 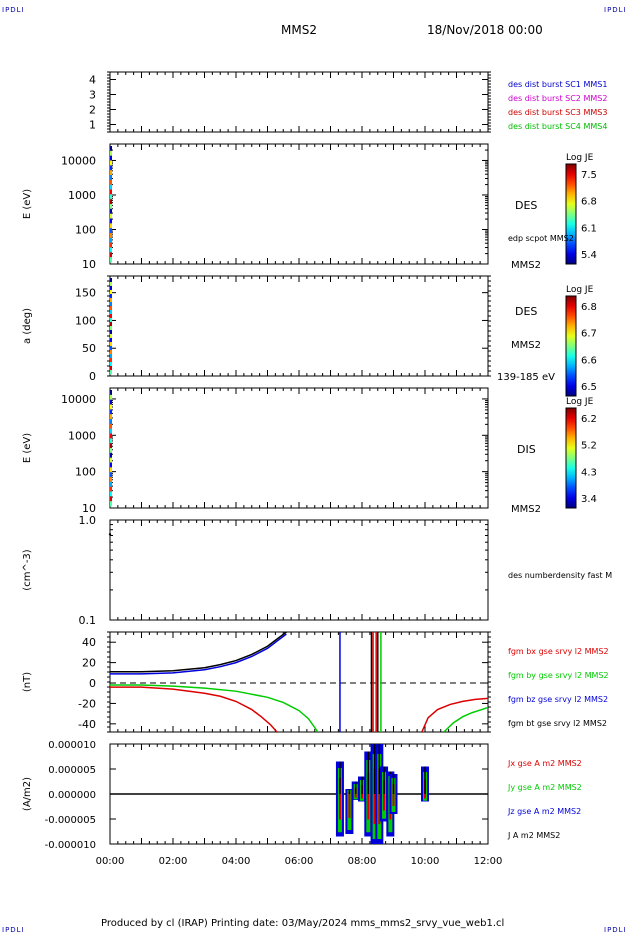 I want to click on legend-entry: des dist burst SC1 MMS1, so click(x=557, y=84).